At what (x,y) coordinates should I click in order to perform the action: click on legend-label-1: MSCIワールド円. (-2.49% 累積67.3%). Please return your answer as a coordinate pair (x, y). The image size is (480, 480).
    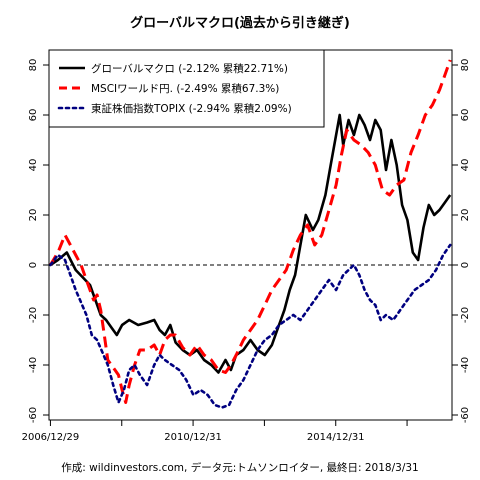
    Looking at the image, I should click on (185, 88).